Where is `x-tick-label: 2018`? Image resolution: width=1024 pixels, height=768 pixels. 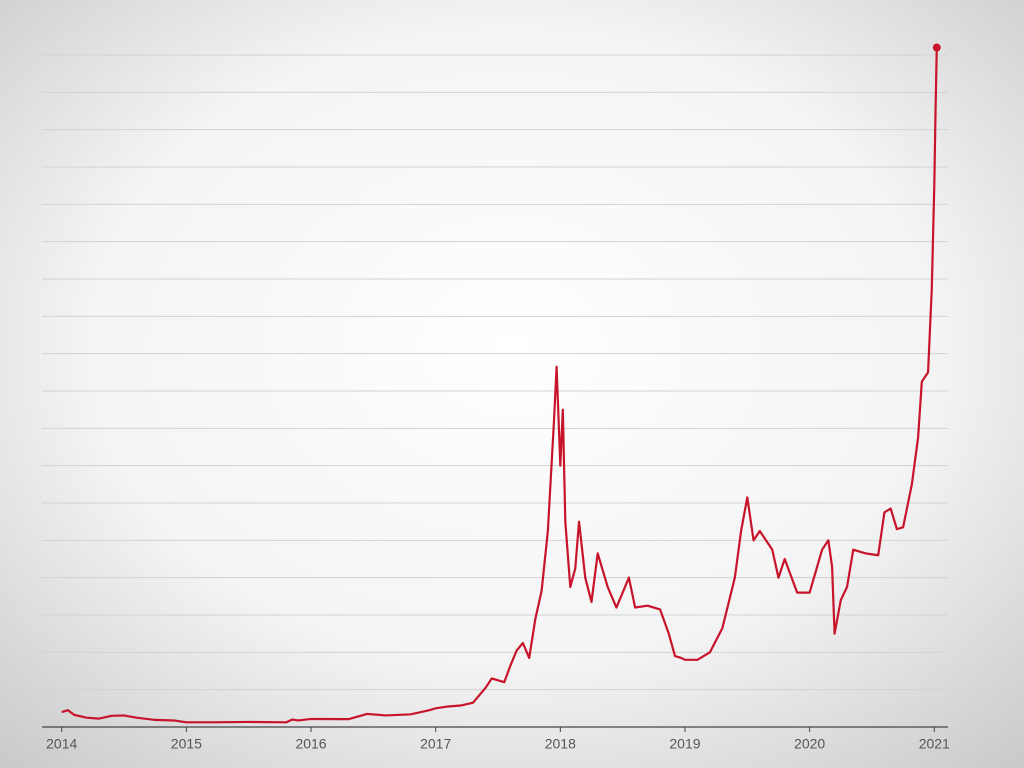 x-tick-label: 2018 is located at coordinates (560, 744).